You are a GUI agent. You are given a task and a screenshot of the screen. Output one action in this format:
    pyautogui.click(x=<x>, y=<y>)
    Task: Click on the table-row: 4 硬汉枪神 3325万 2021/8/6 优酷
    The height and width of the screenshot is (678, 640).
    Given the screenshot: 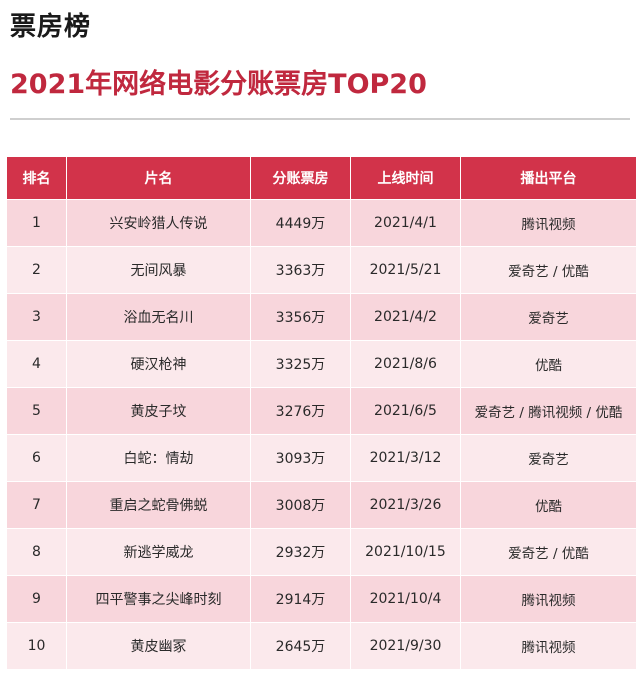 What is the action you would take?
    pyautogui.click(x=321, y=364)
    